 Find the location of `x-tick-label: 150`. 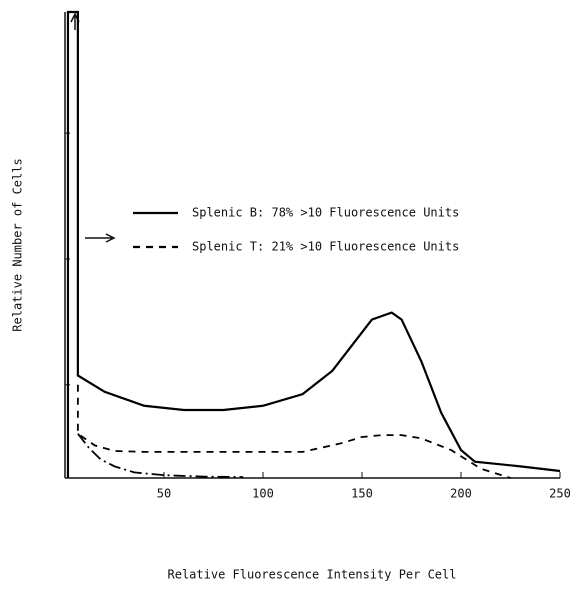

x-tick-label: 150 is located at coordinates (362, 494).